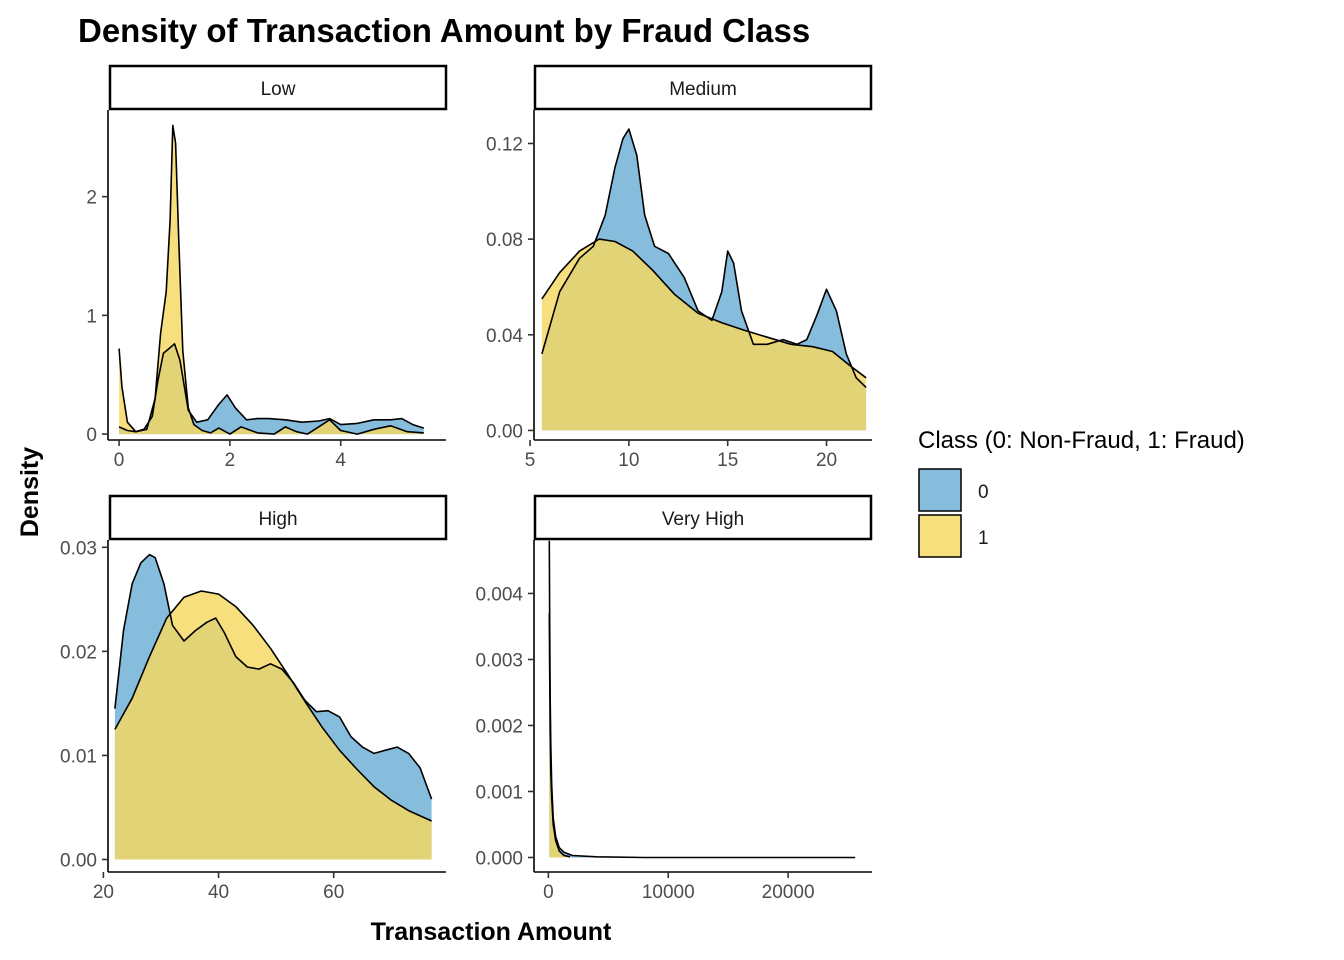 This screenshot has height=960, width=1344. What do you see at coordinates (983, 538) in the screenshot?
I see `legend-label-class-1: 1` at bounding box center [983, 538].